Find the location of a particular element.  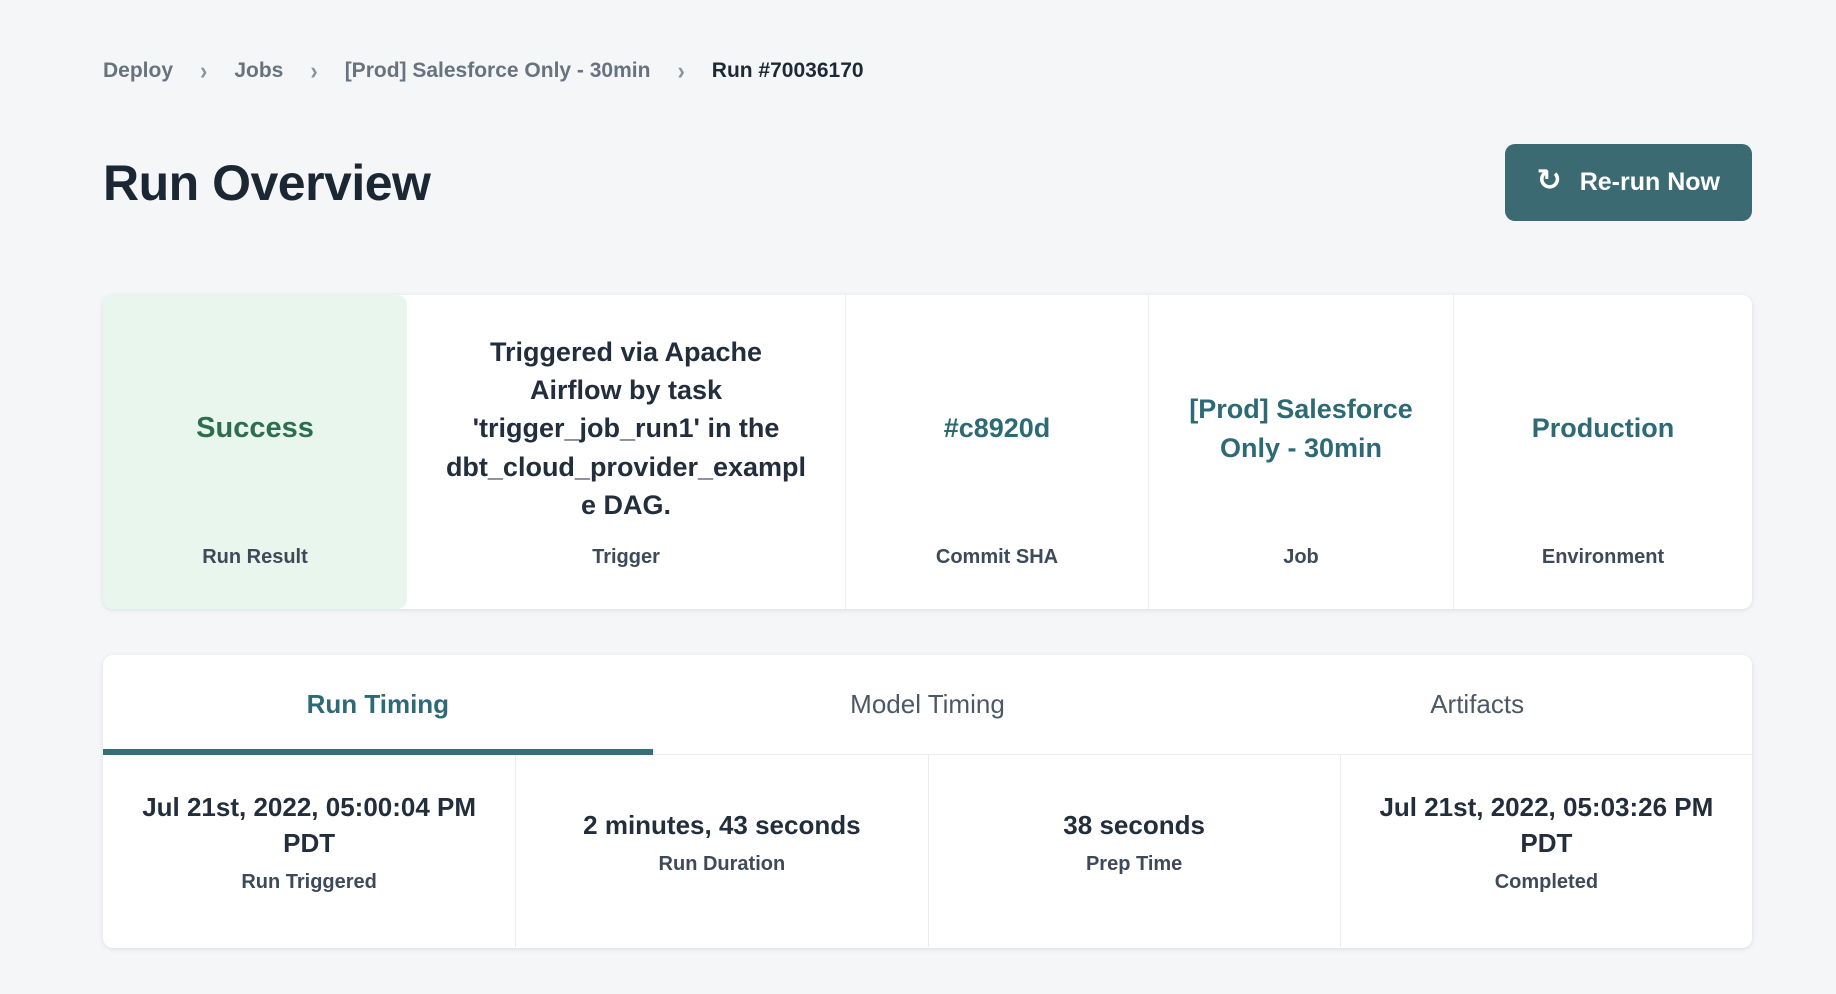

timing-card-run-duration: 2 minutes, 43 seconds Run Duration is located at coordinates (721, 851).